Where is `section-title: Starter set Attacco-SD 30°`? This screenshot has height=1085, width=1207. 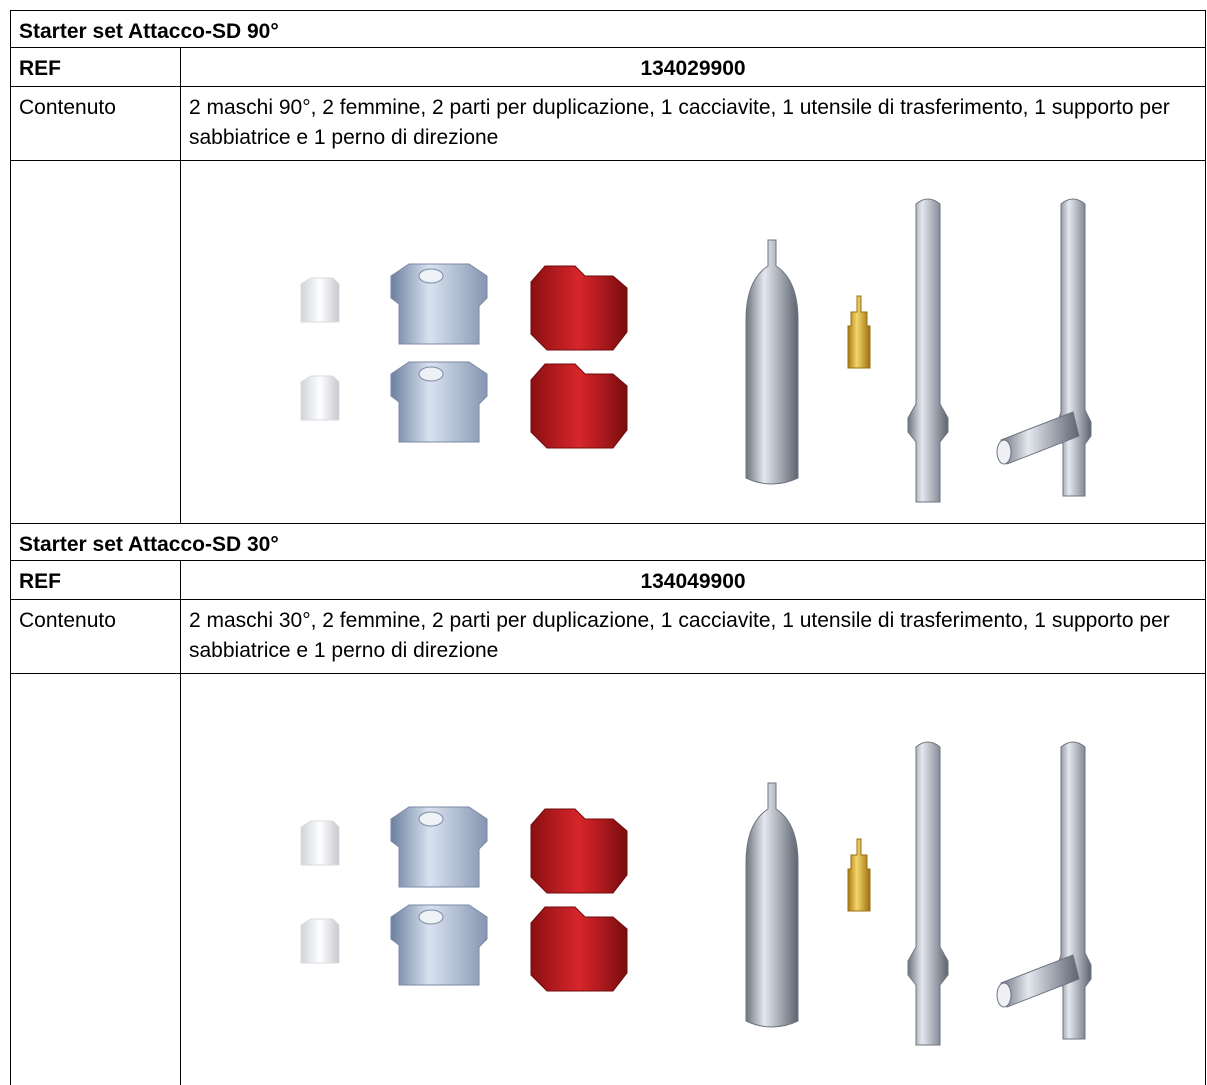 section-title: Starter set Attacco-SD 30° is located at coordinates (608, 541).